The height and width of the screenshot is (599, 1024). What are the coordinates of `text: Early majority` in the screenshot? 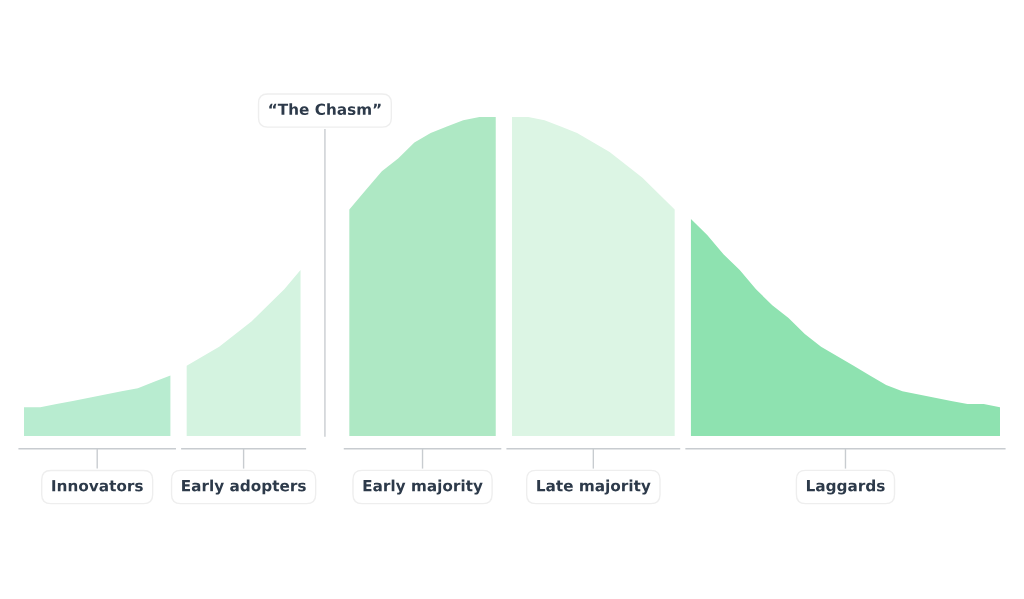 It's located at (423, 487).